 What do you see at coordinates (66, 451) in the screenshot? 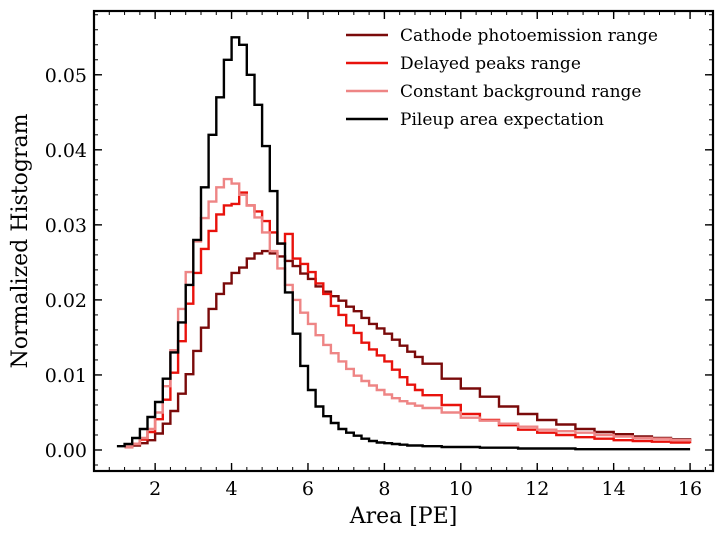
I see `y-tick-label: 0.00` at bounding box center [66, 451].